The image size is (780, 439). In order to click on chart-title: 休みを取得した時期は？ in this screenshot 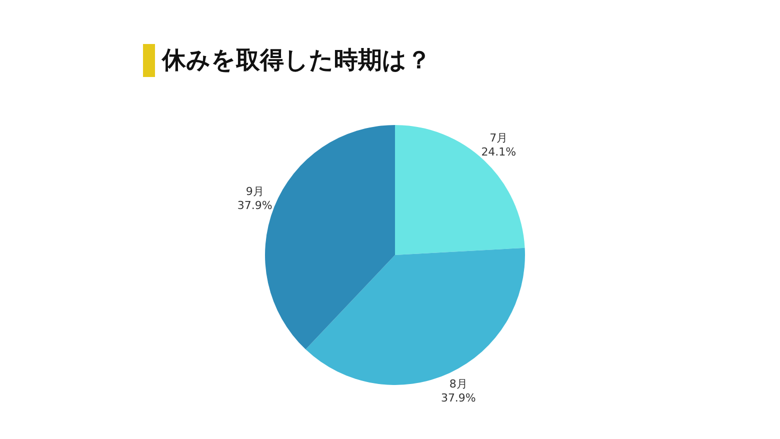, I will do `click(296, 60)`.